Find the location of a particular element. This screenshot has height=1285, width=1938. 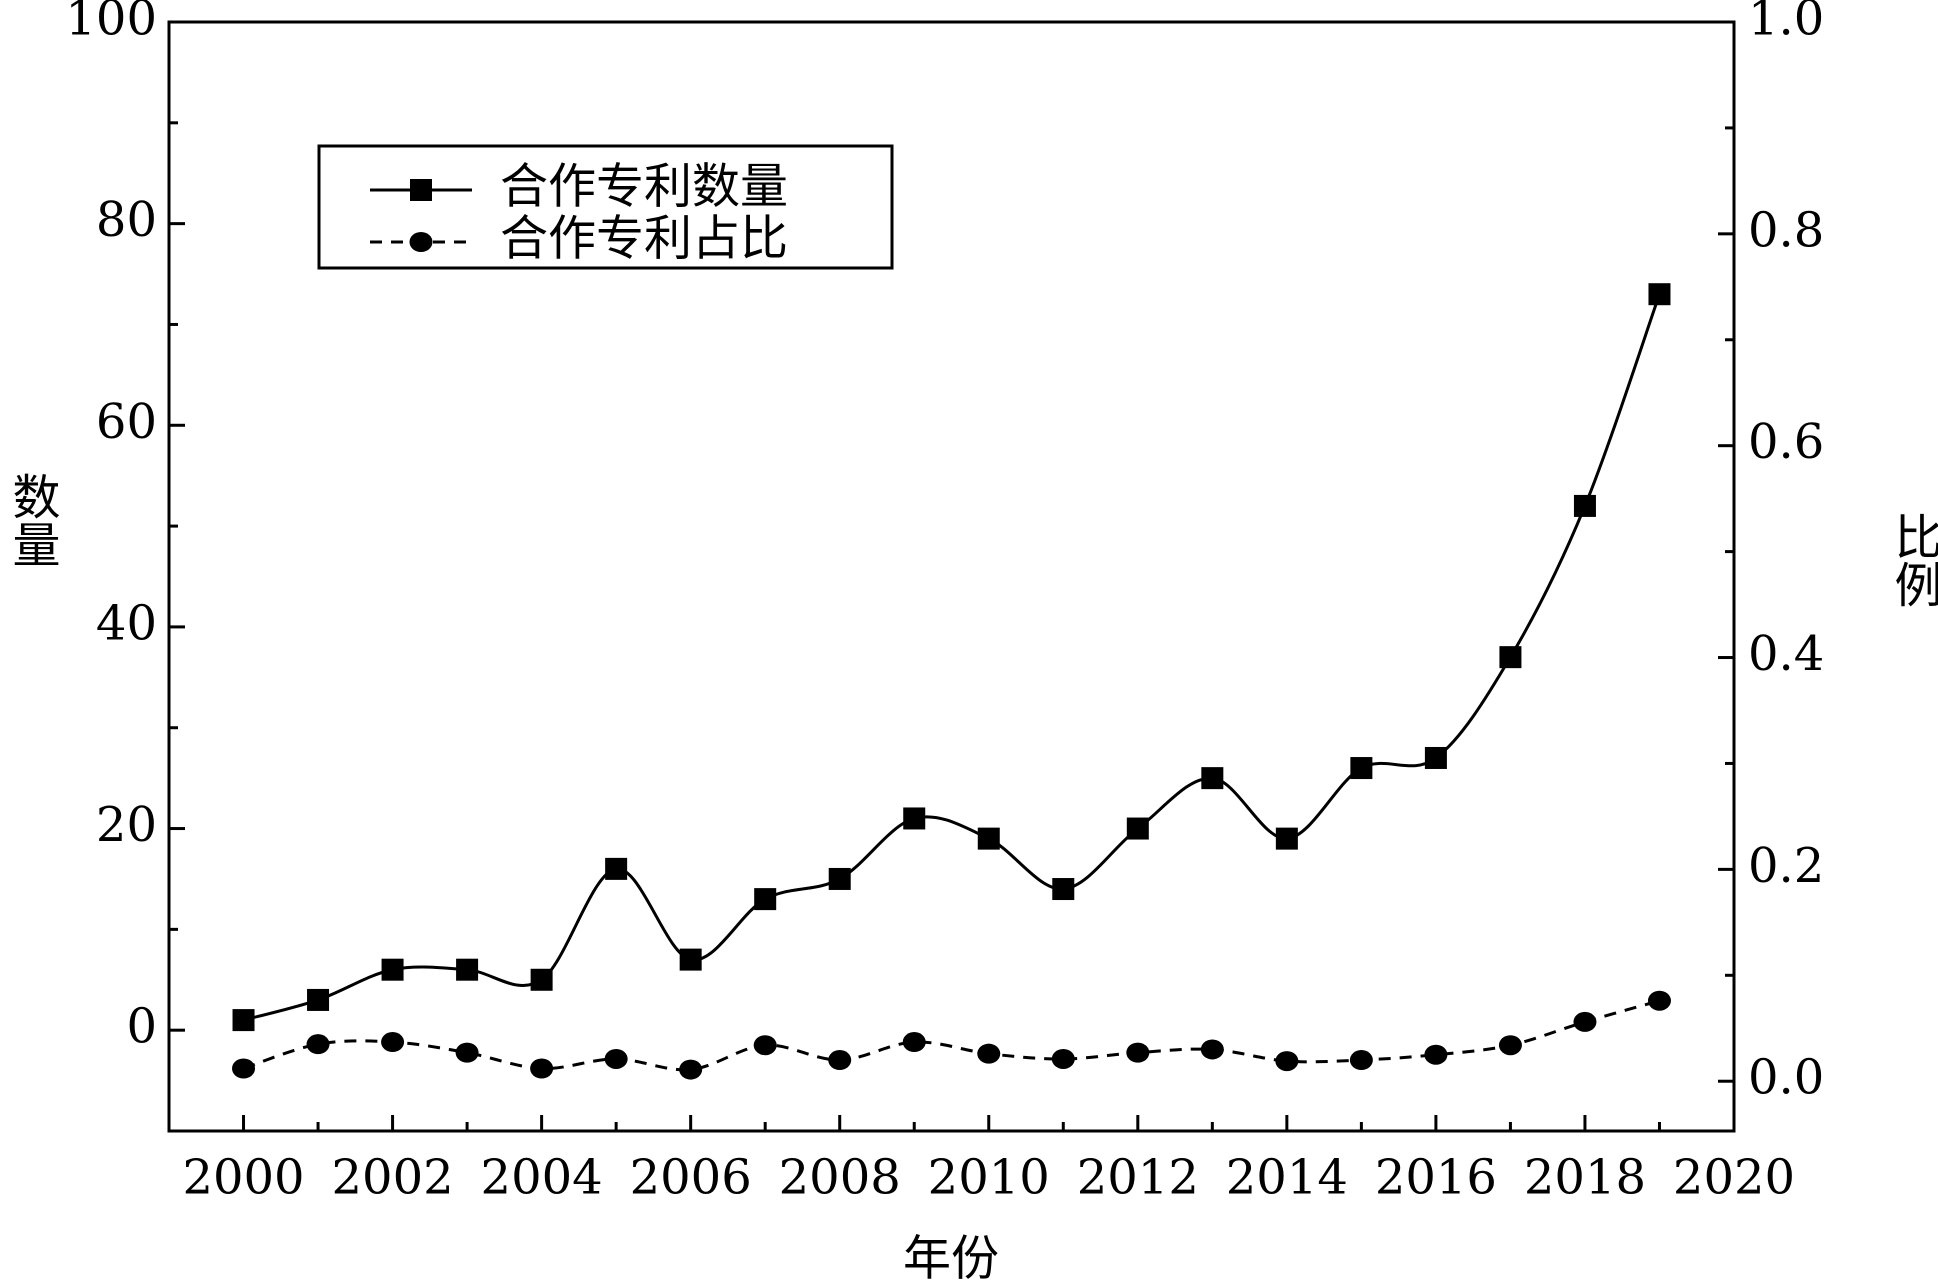

y-tick-label: 20 is located at coordinates (126, 825).